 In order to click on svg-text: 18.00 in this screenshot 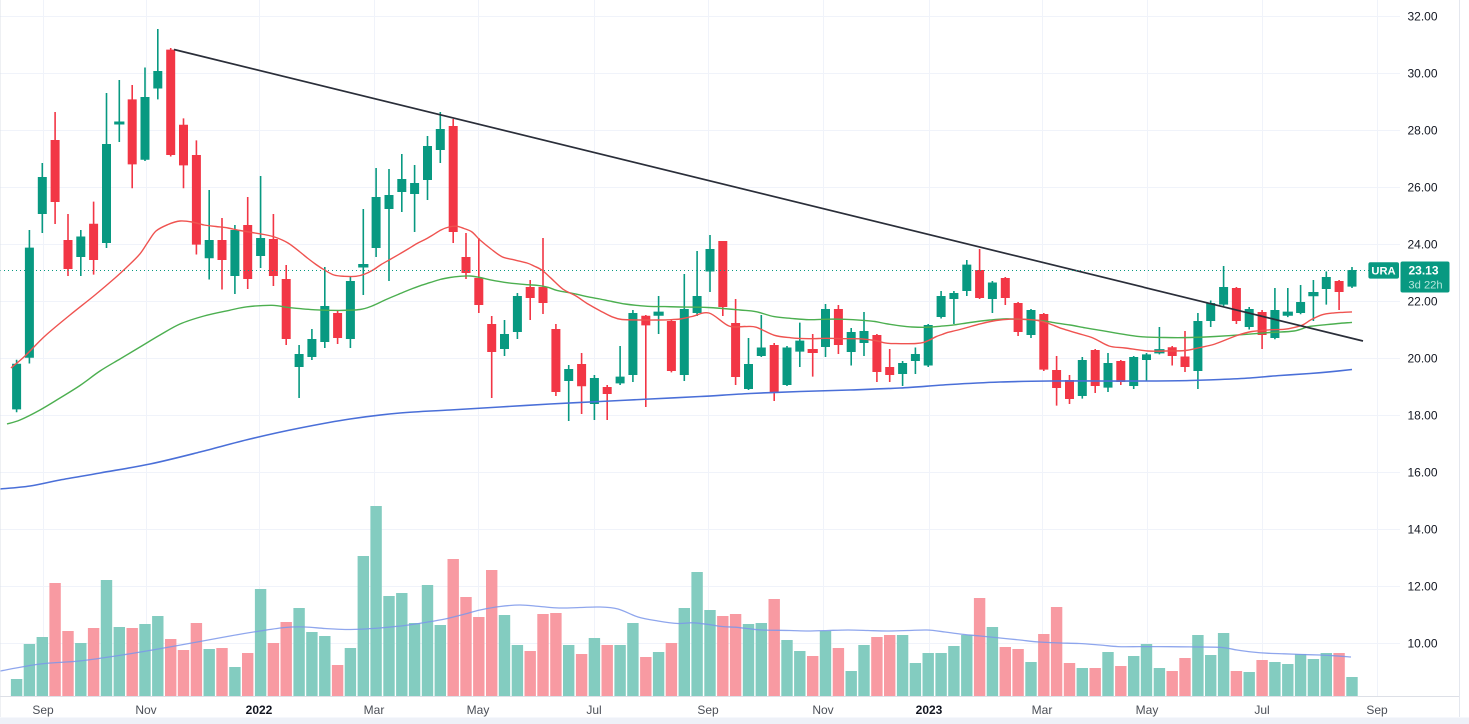, I will do `click(1423, 416)`.